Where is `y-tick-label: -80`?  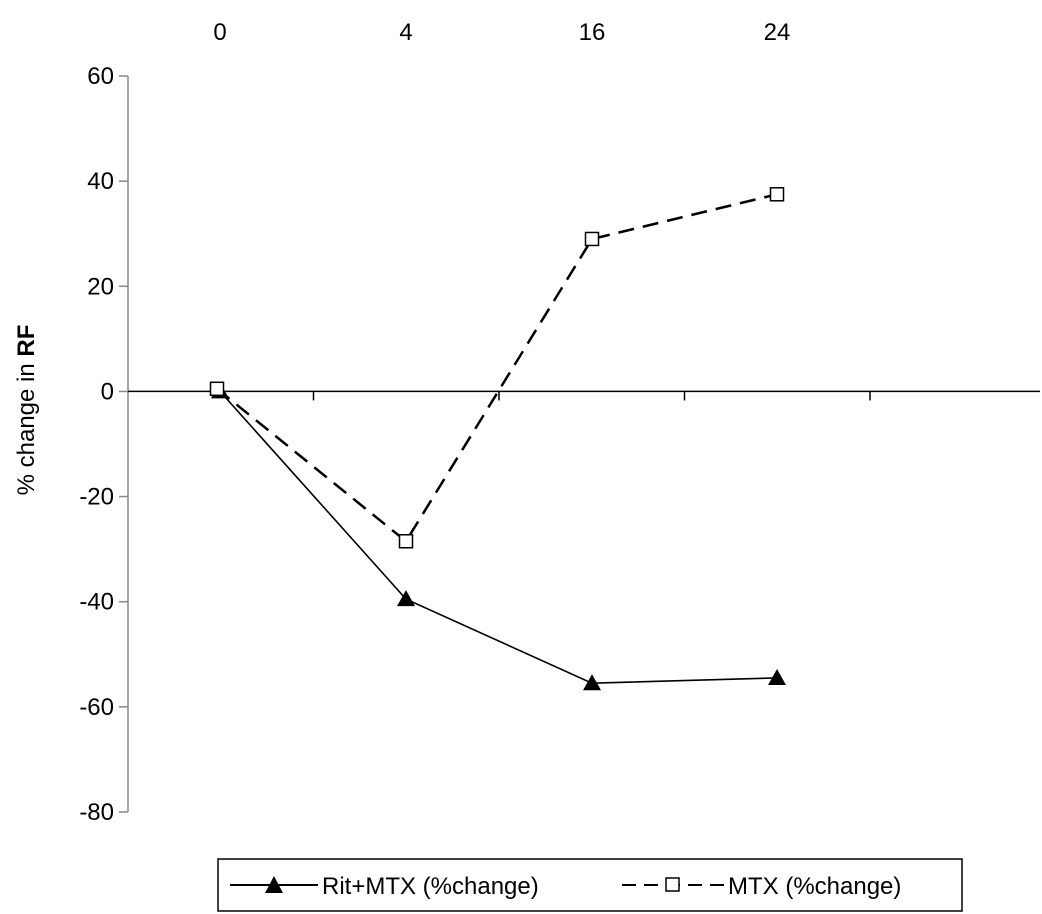 y-tick-label: -80 is located at coordinates (96, 812).